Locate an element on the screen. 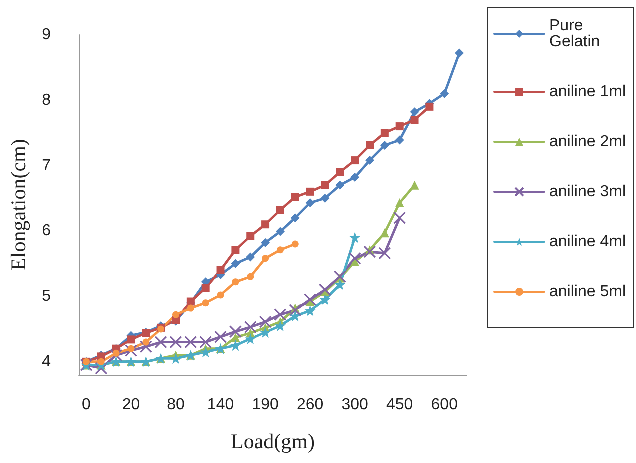 The width and height of the screenshot is (636, 463). y-tick-label: 7 is located at coordinates (47, 165).